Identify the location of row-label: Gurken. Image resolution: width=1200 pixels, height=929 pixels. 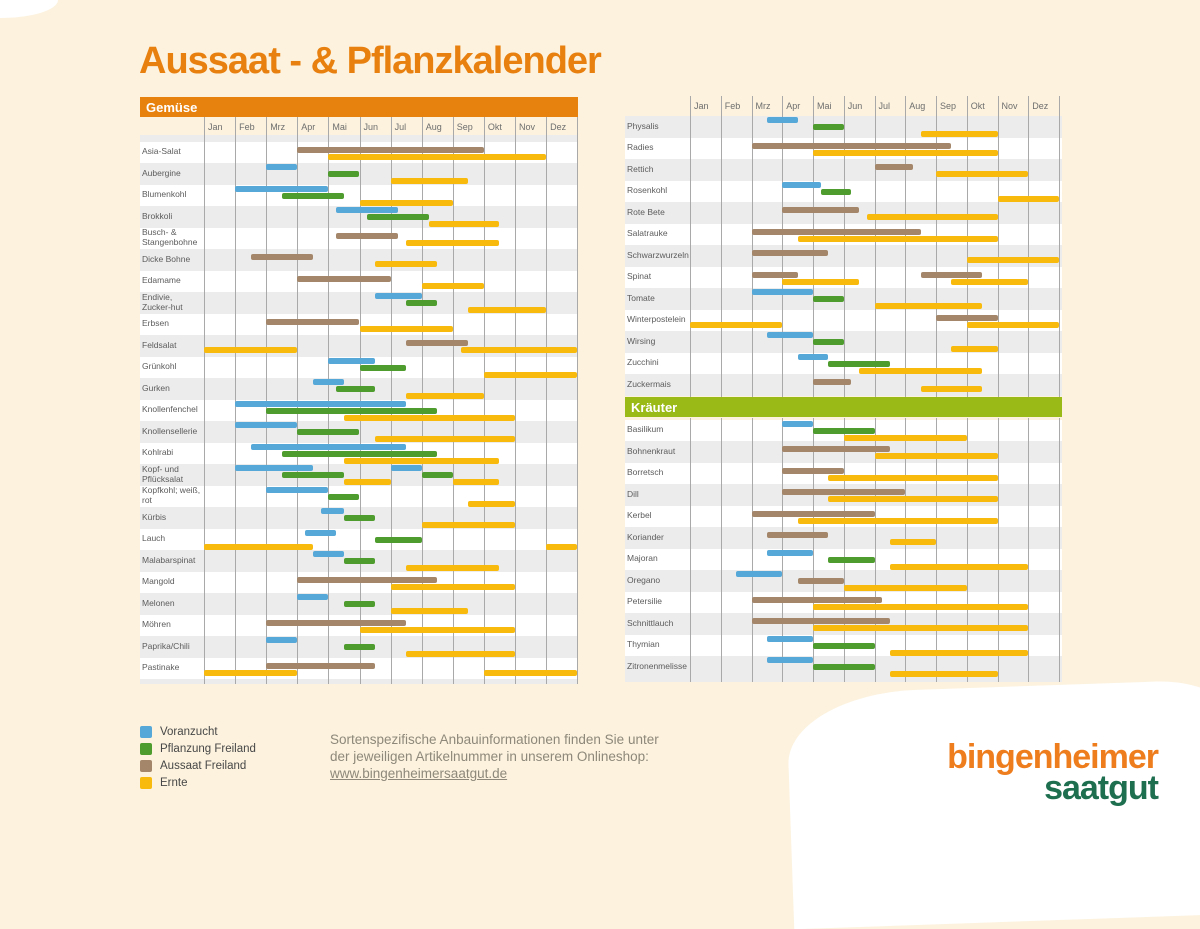
(156, 387).